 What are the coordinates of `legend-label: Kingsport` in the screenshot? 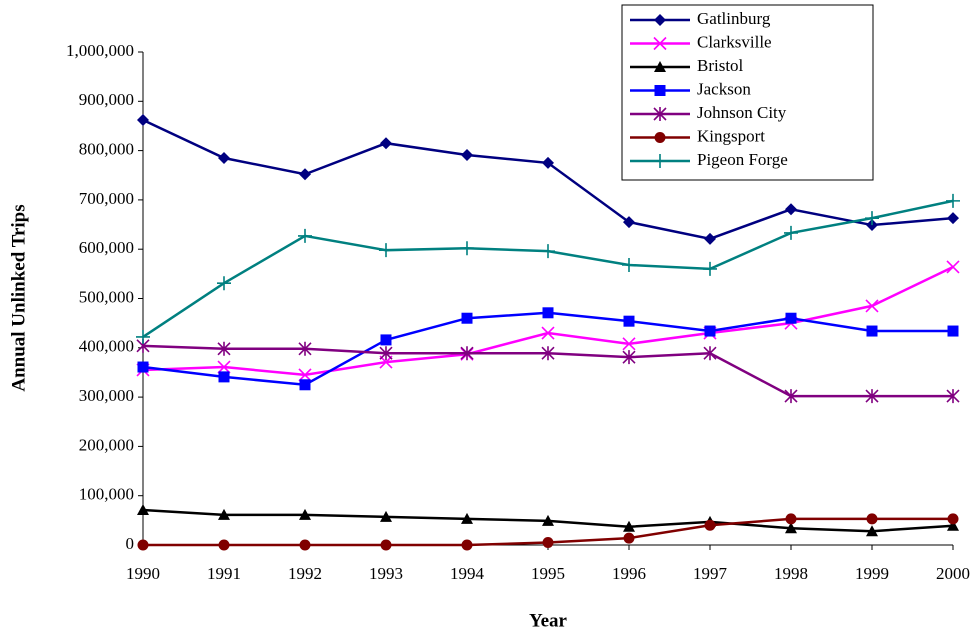 It's located at (731, 135).